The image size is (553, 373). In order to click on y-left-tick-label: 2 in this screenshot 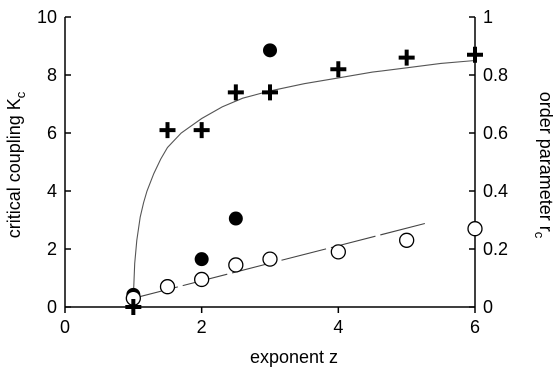, I will do `click(52, 249)`.